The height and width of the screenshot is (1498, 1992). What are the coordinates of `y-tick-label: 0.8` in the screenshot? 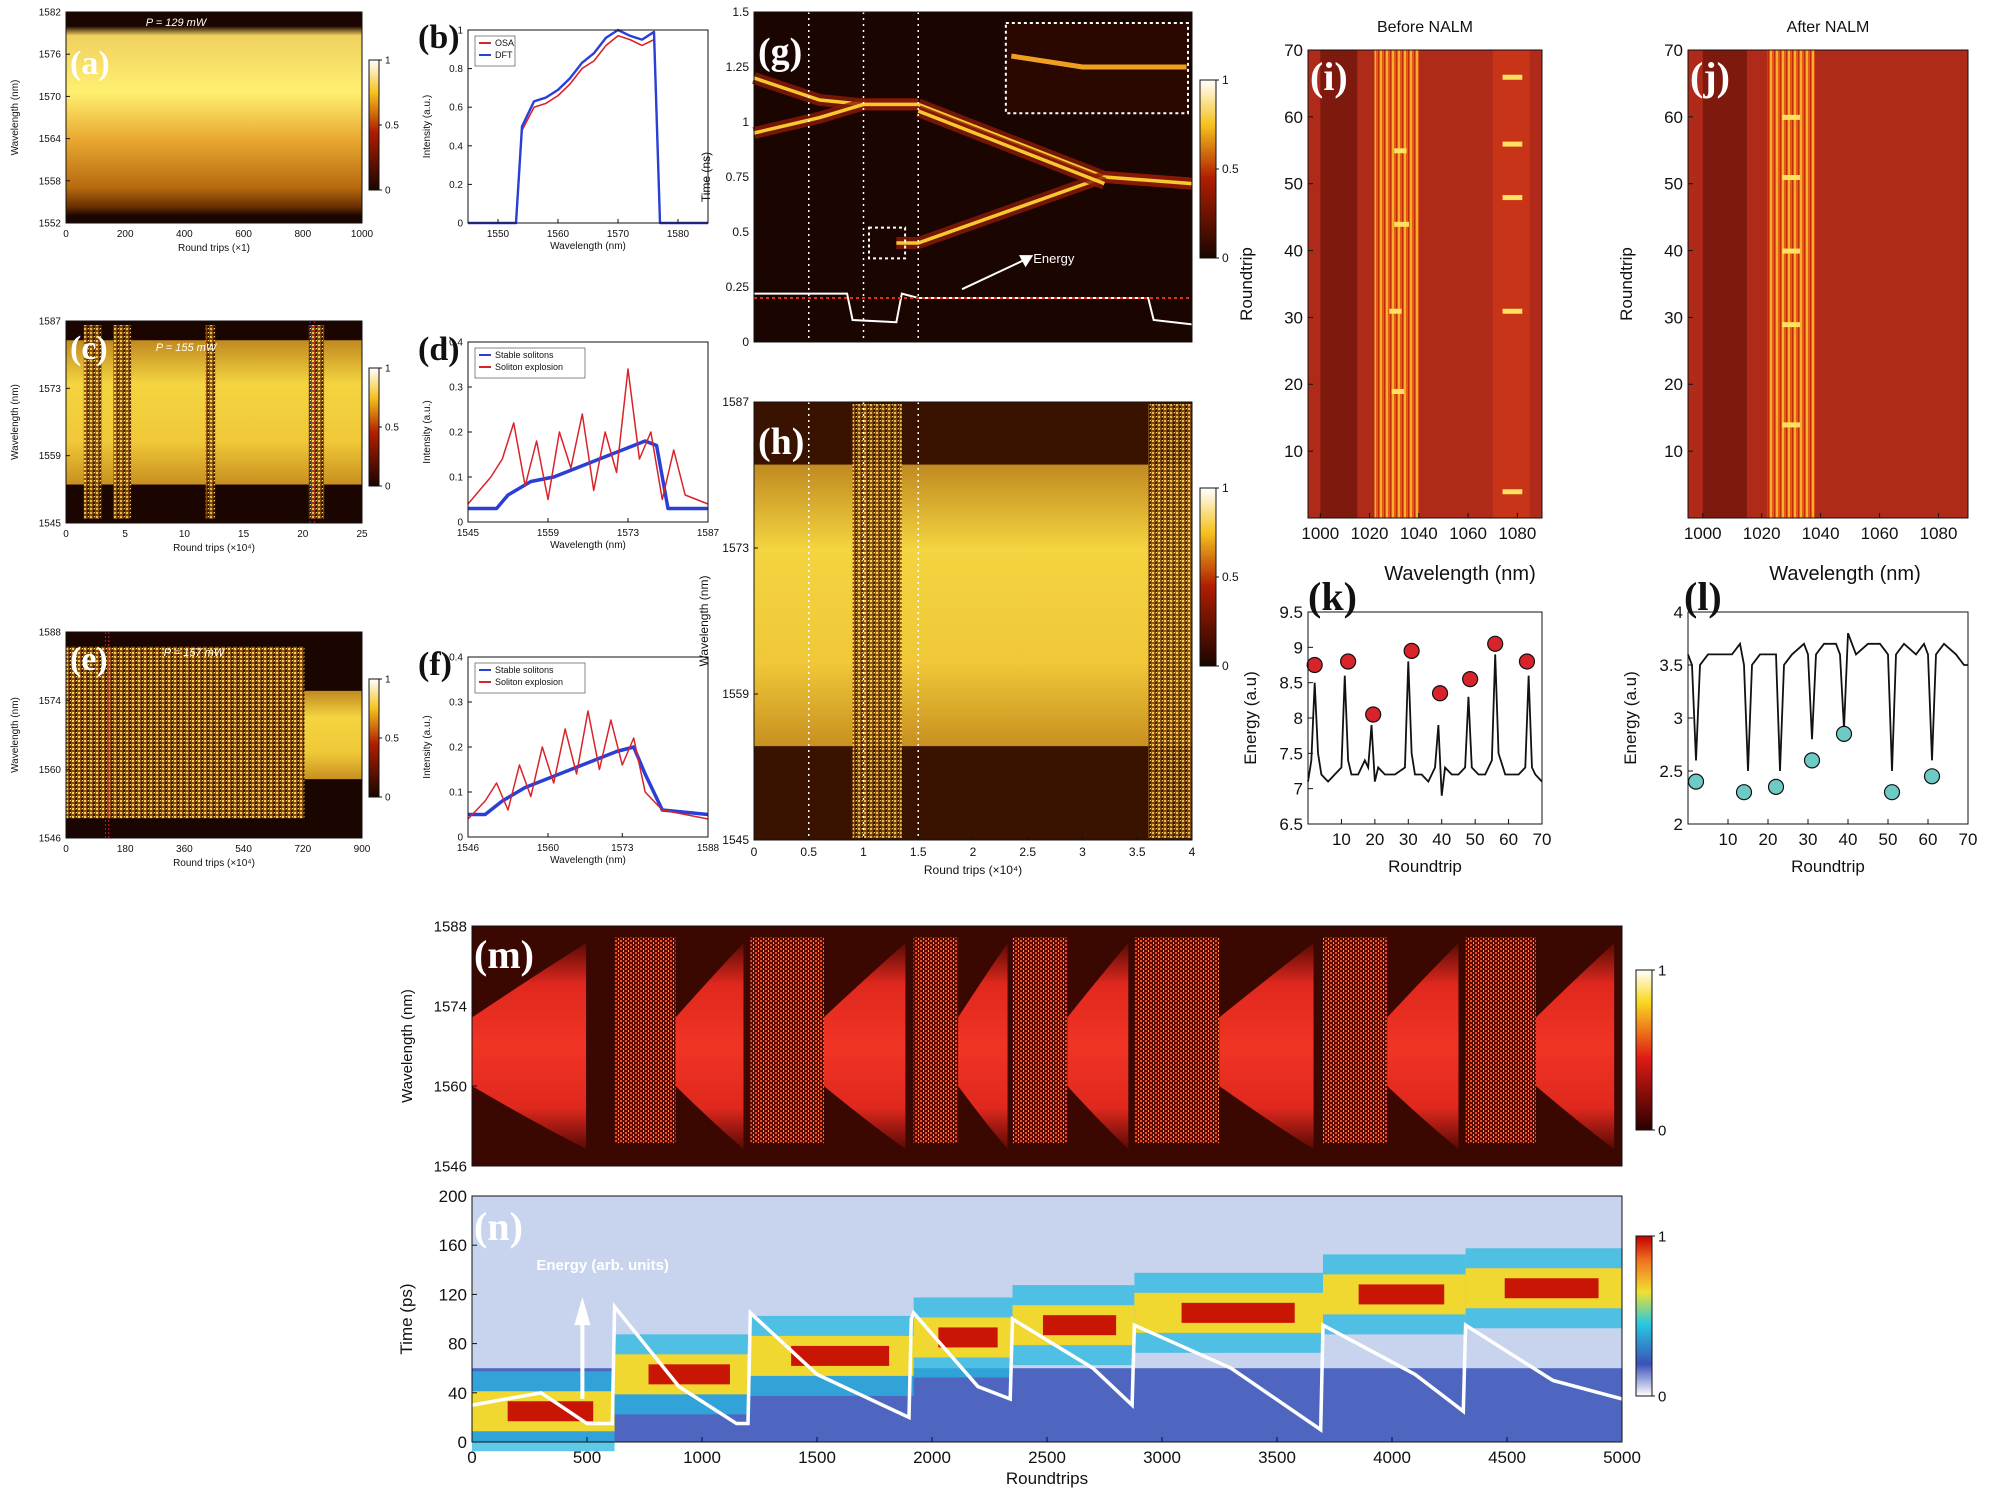 It's located at (456, 69).